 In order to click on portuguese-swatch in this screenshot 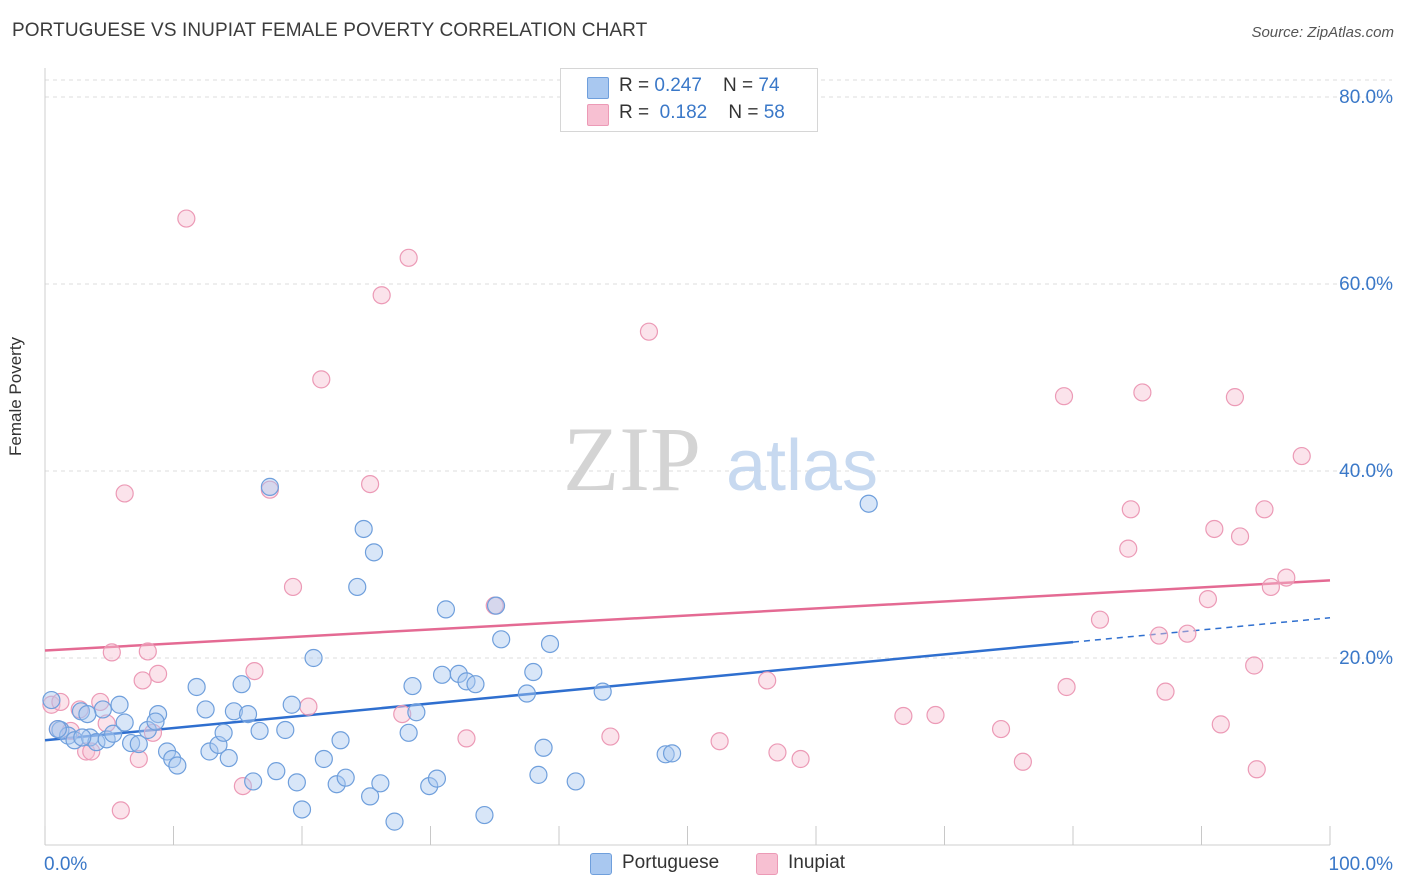, I will do `click(598, 88)`.